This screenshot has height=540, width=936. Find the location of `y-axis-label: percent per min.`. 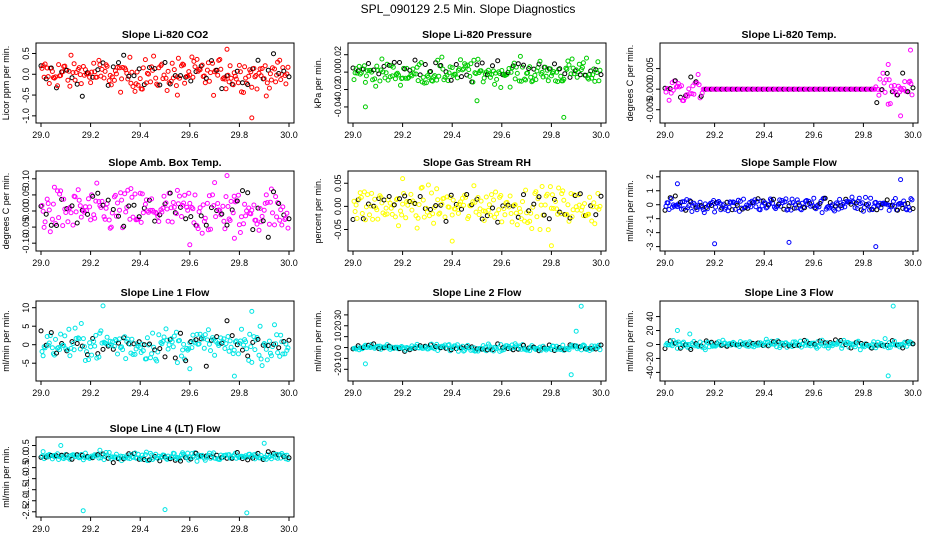

y-axis-label: percent per min. is located at coordinates (318, 210).